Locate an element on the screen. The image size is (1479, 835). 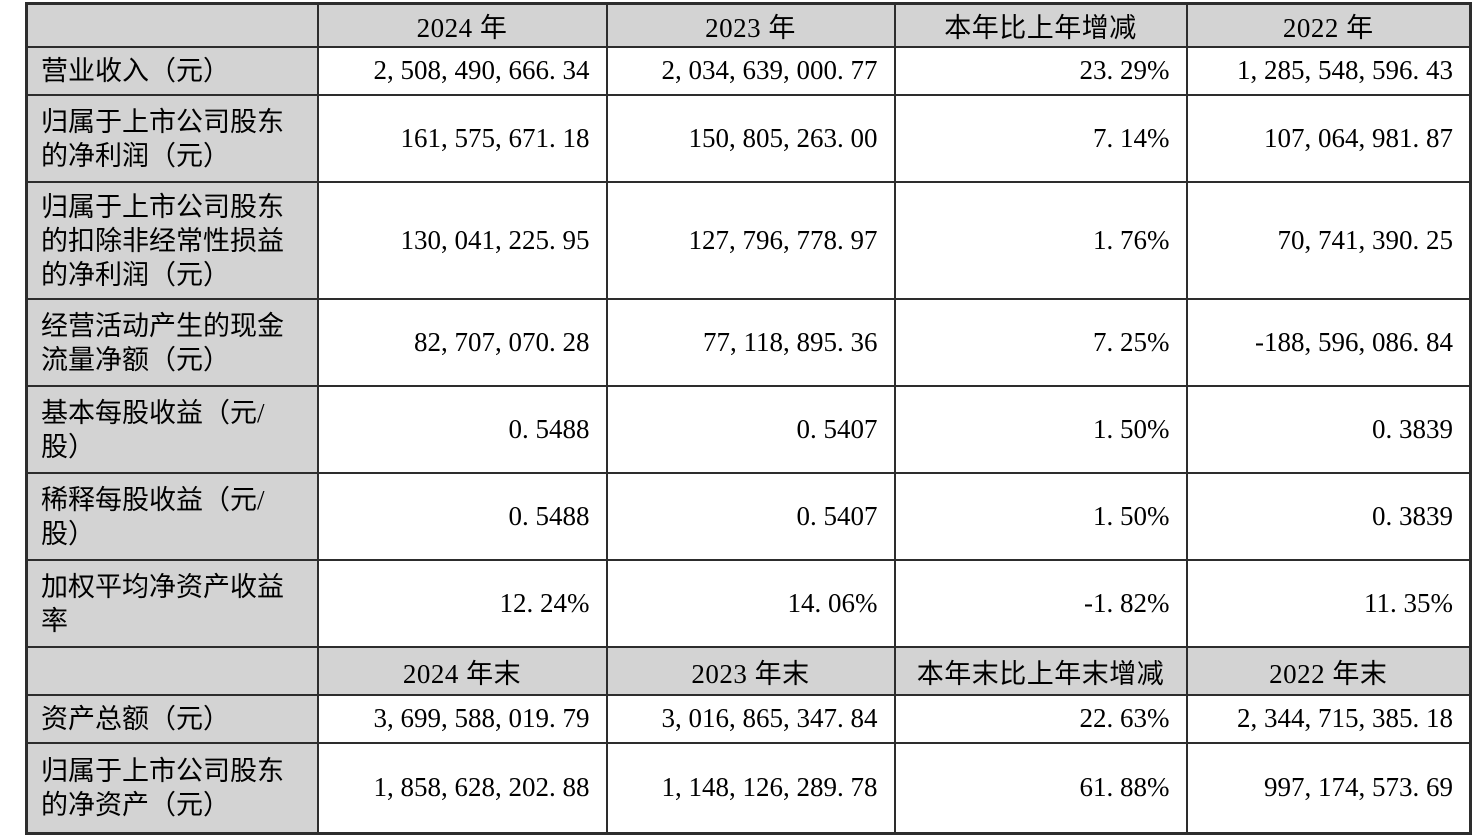
value-cell: 12. 24% is located at coordinates (462, 603).